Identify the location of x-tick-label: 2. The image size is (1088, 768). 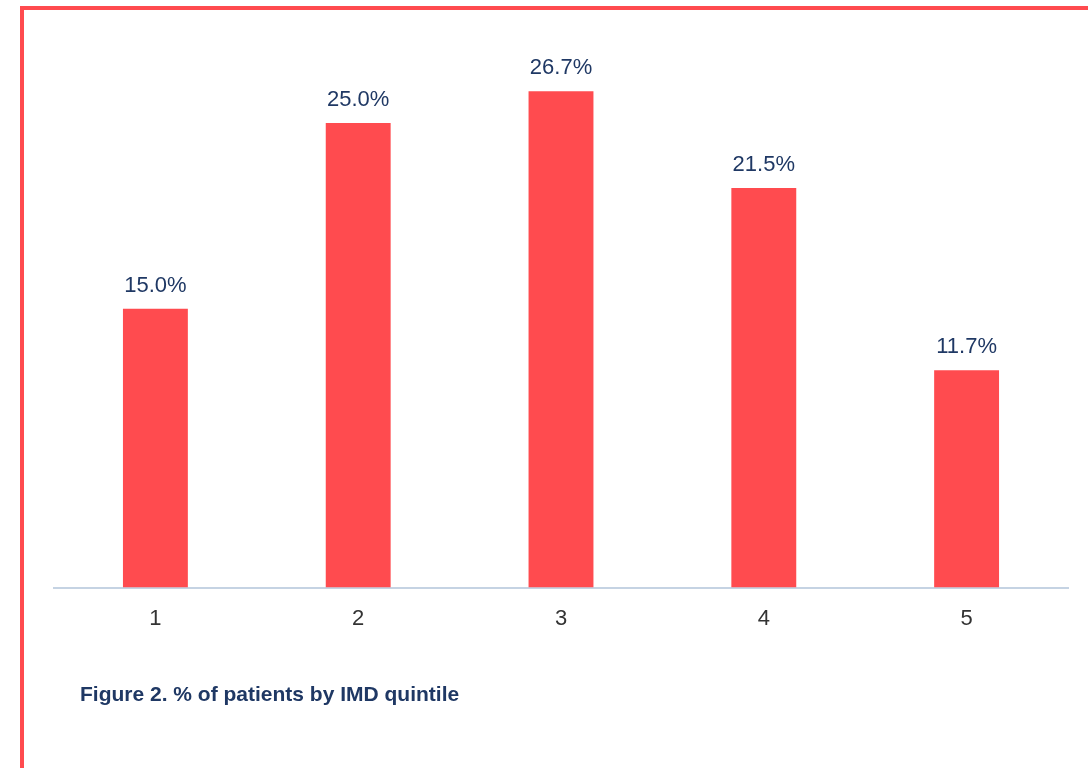
(358, 617).